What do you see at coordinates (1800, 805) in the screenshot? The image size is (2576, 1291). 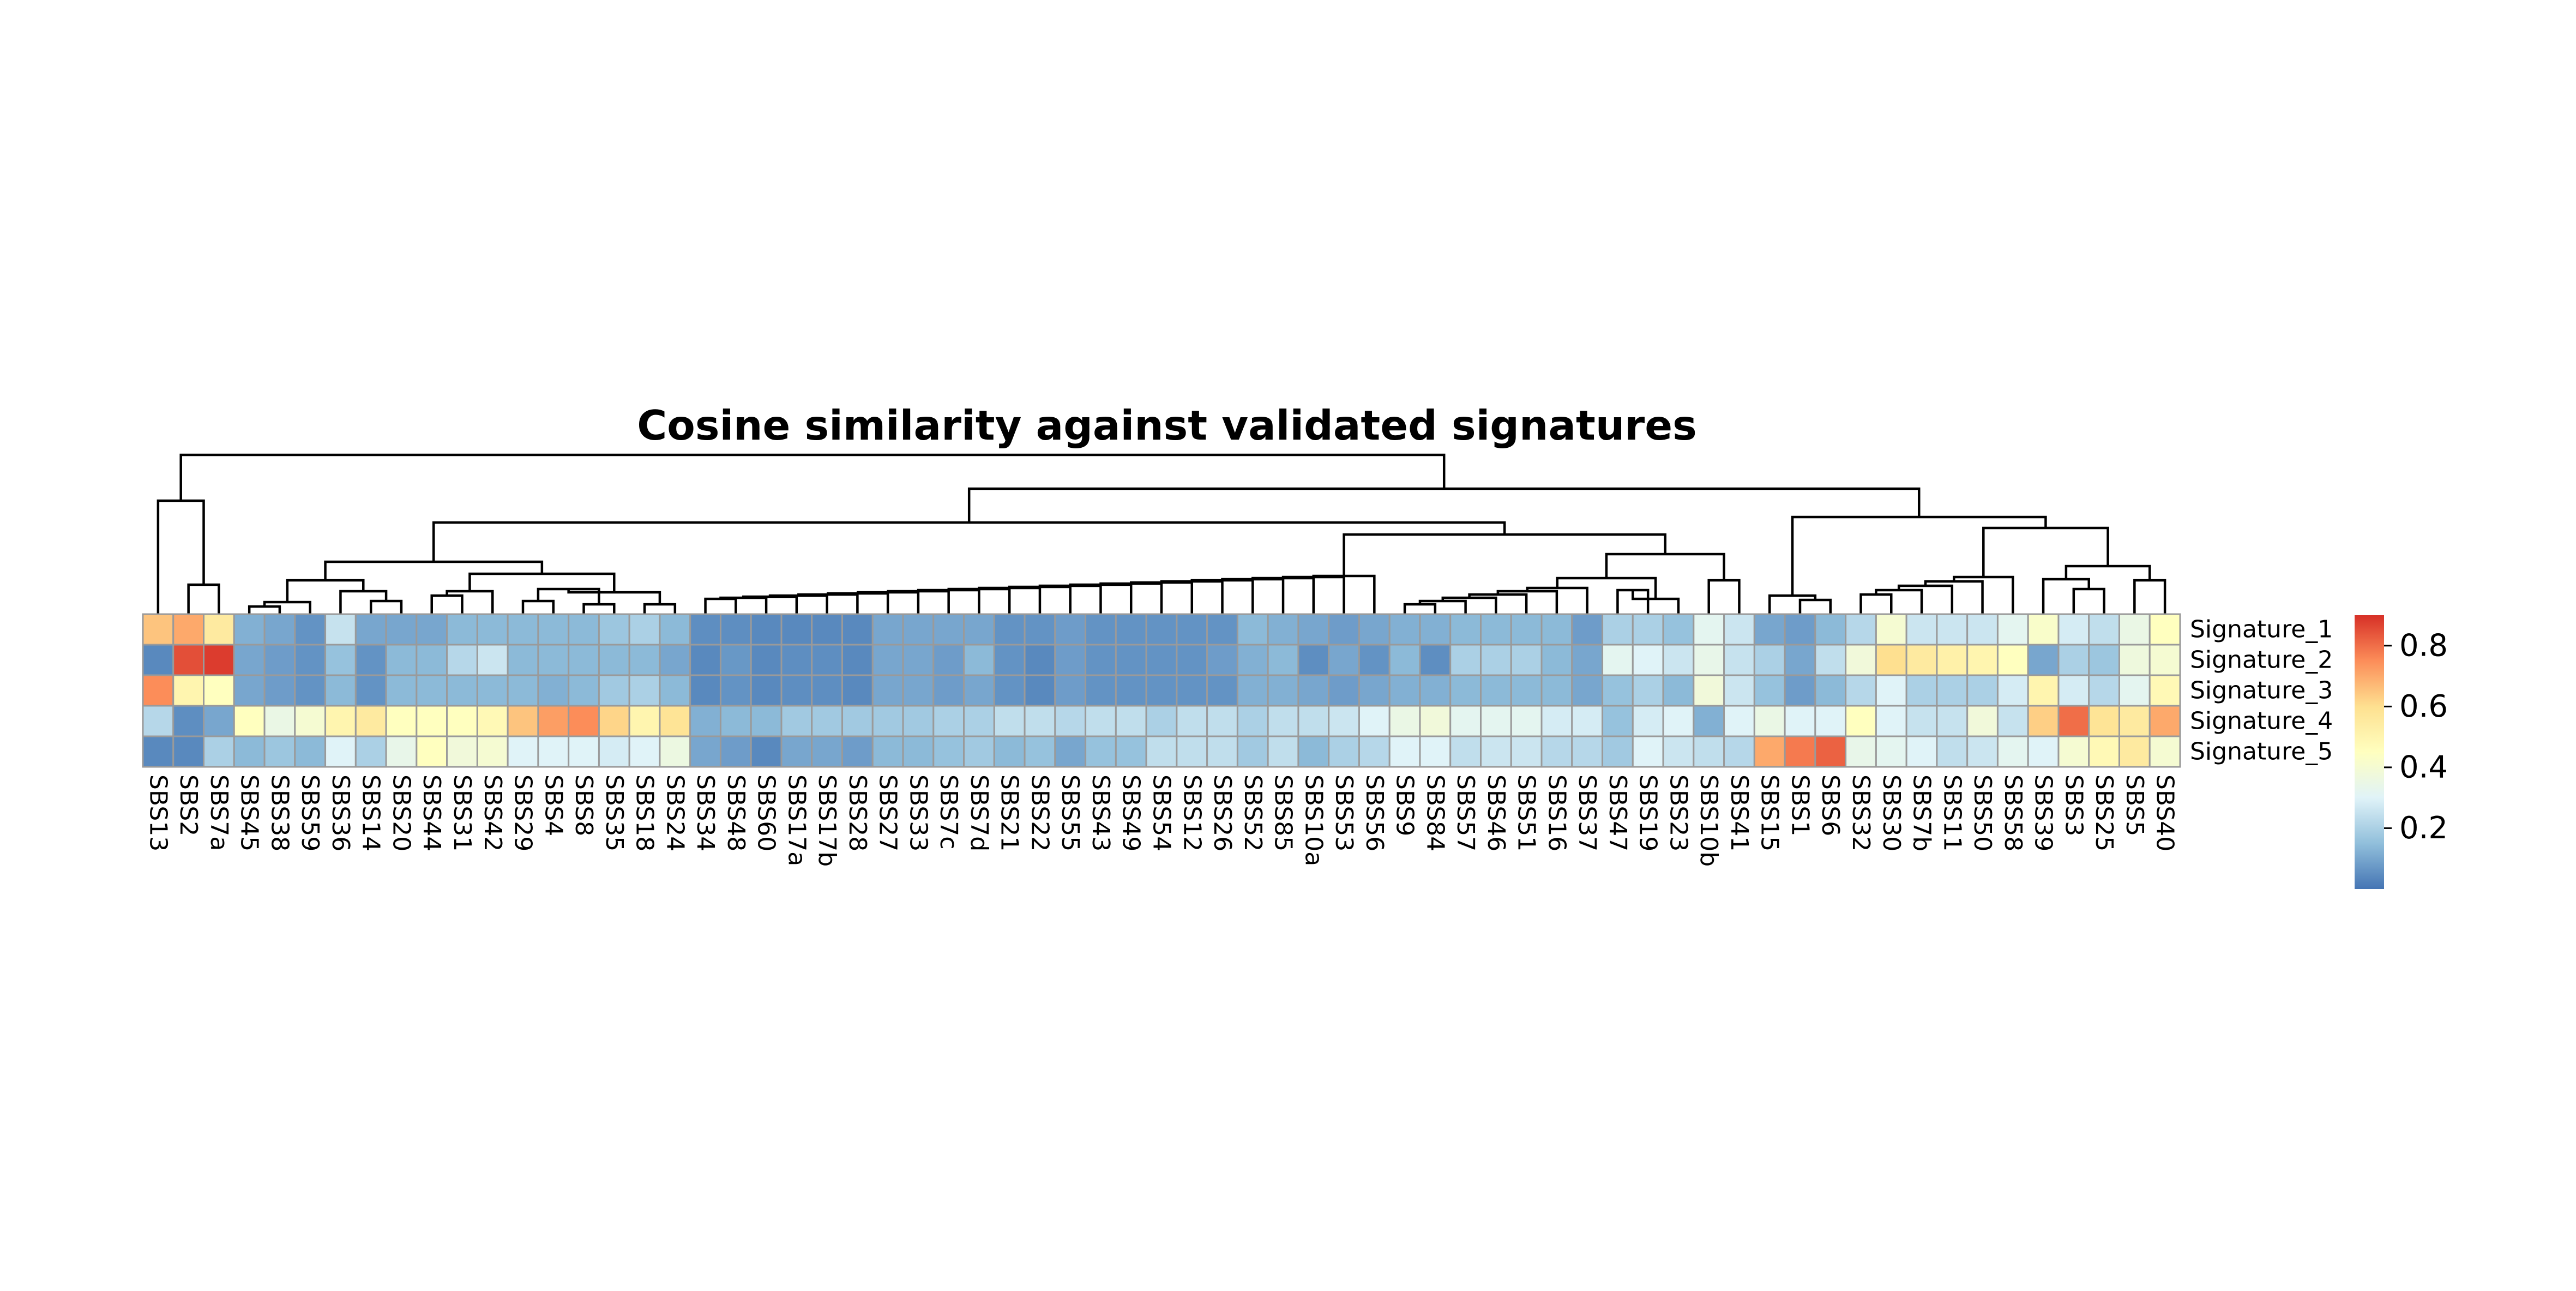 I see `column-label: SBS1` at bounding box center [1800, 805].